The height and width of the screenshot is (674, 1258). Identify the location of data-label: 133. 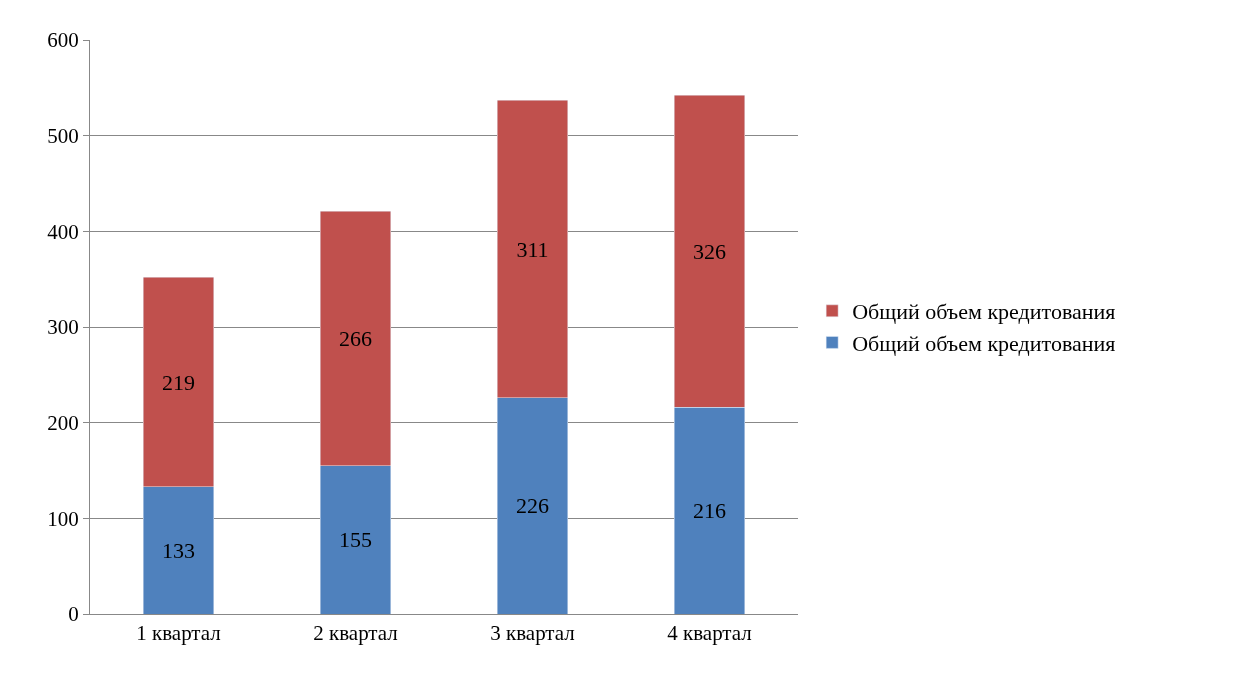
(178, 550).